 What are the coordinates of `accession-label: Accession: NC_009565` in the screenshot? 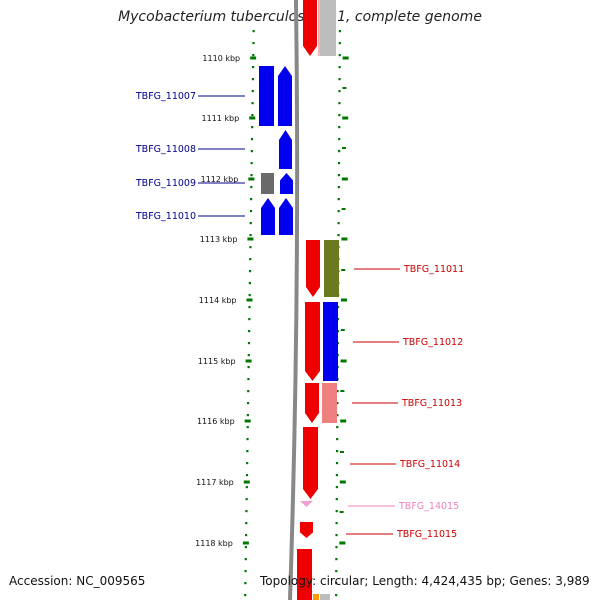 It's located at (77, 581).